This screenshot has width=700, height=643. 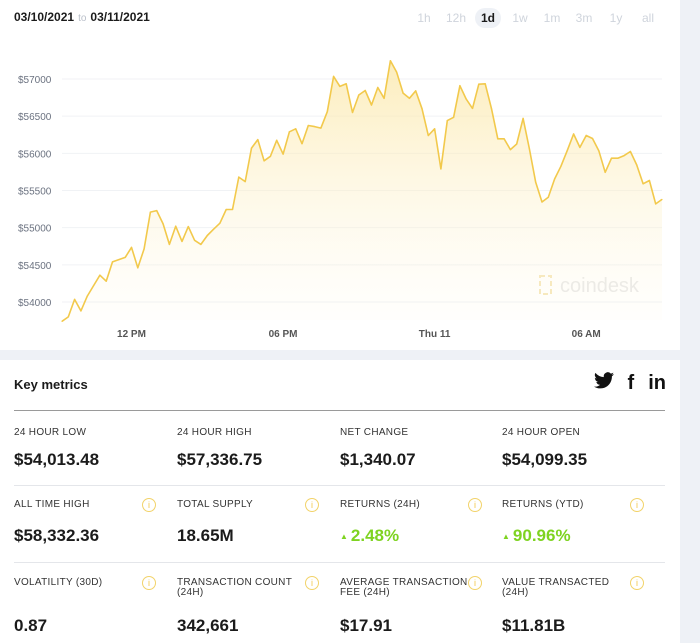 What do you see at coordinates (257, 521) in the screenshot?
I see `metric-total-supply: Total Supply i 18.65M` at bounding box center [257, 521].